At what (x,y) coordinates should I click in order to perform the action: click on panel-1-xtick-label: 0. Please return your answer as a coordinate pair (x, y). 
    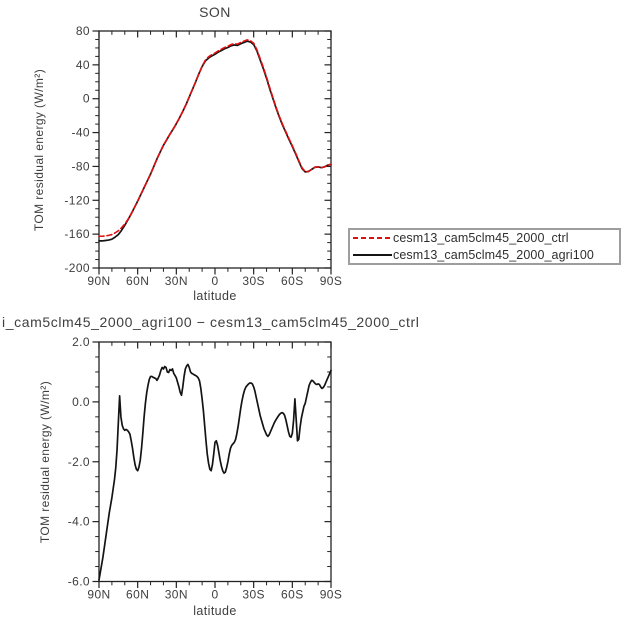
    Looking at the image, I should click on (214, 281).